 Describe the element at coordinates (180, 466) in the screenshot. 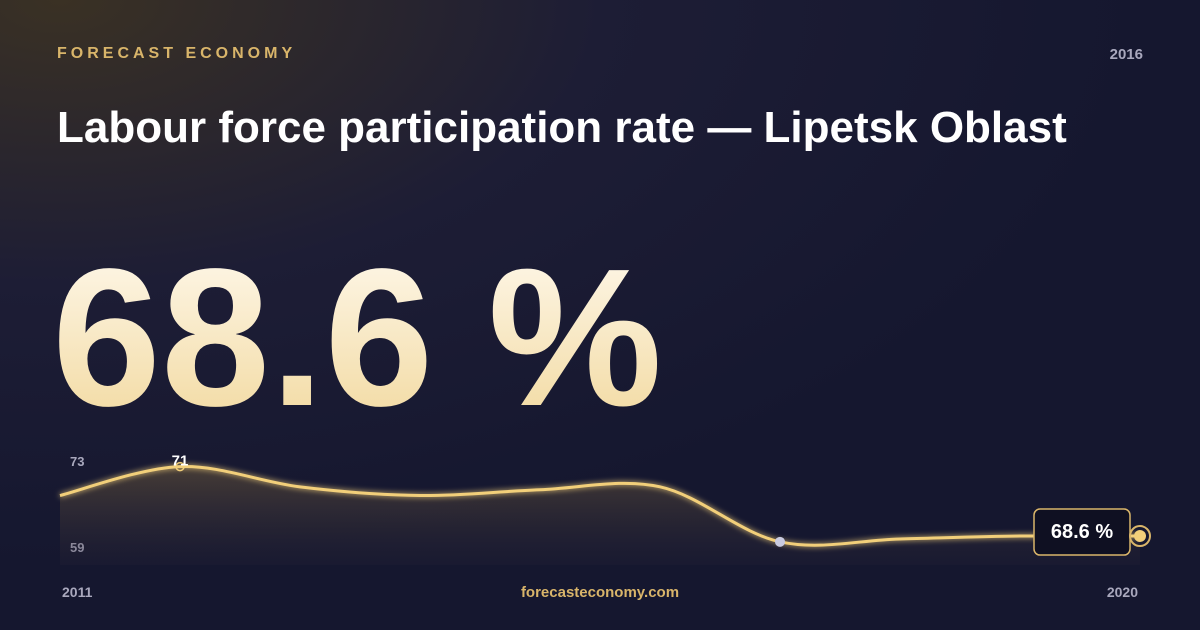

I see `max-point` at that location.